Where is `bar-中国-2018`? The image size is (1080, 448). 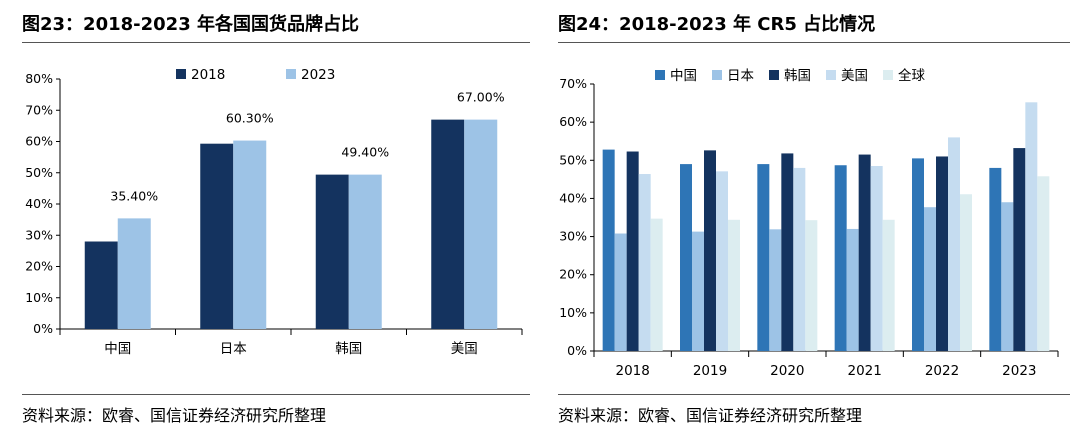
bar-中国-2018 is located at coordinates (608, 250).